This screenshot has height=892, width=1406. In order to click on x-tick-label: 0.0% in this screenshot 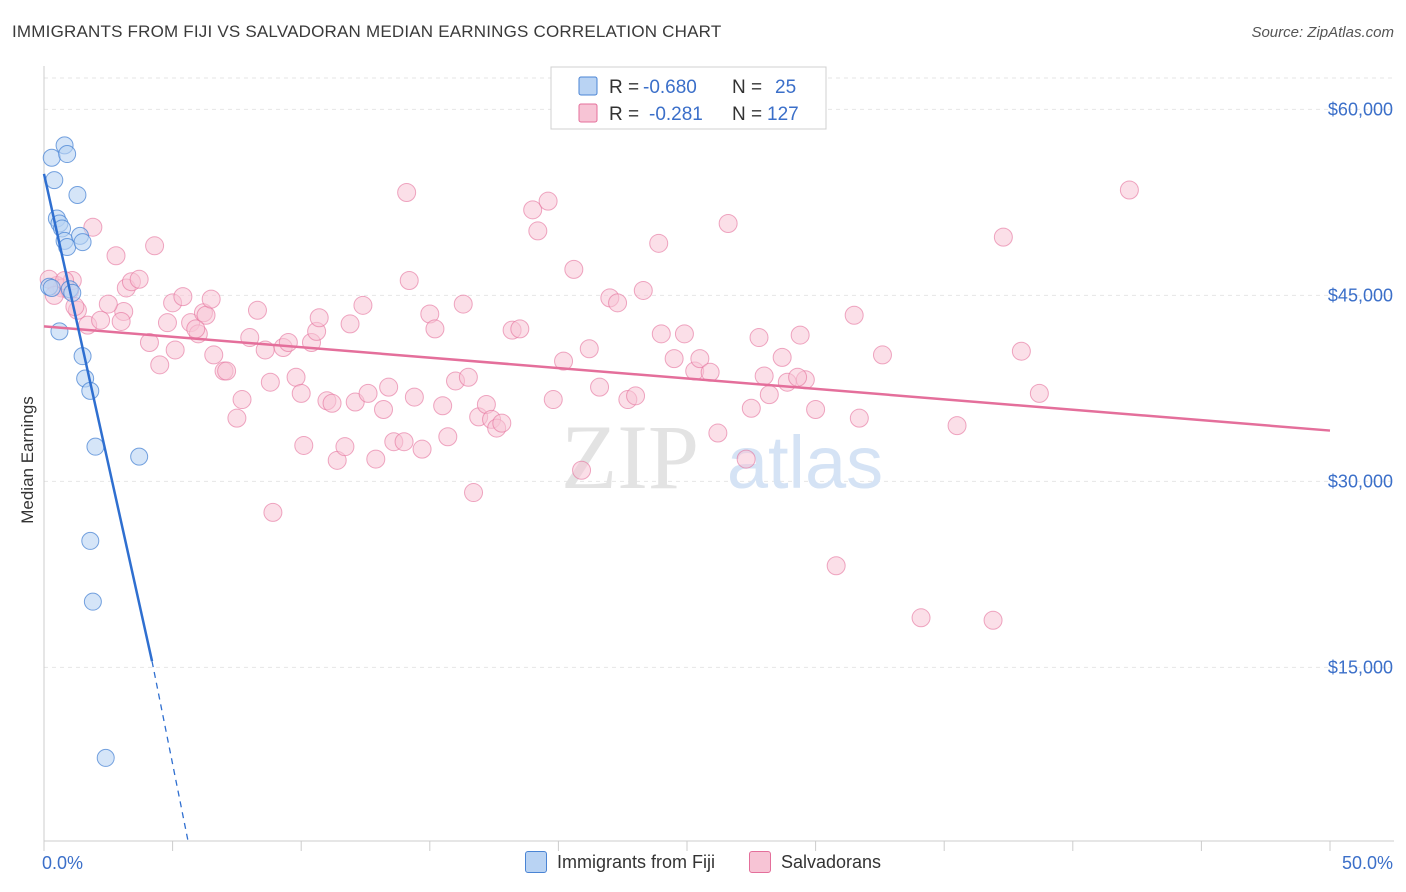, I will do `click(62, 863)`.